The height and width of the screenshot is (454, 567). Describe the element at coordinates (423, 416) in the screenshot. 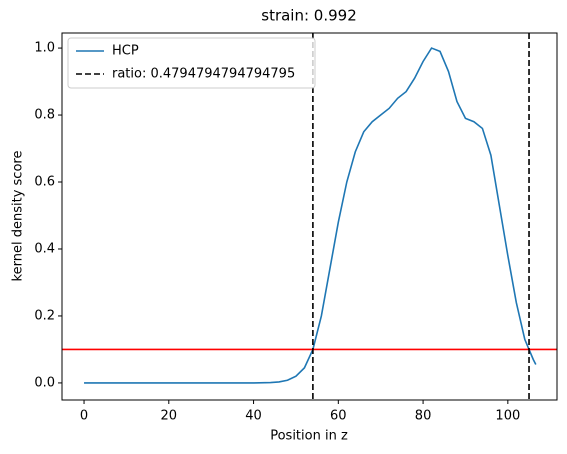

I see `x-tick-label: 80` at that location.